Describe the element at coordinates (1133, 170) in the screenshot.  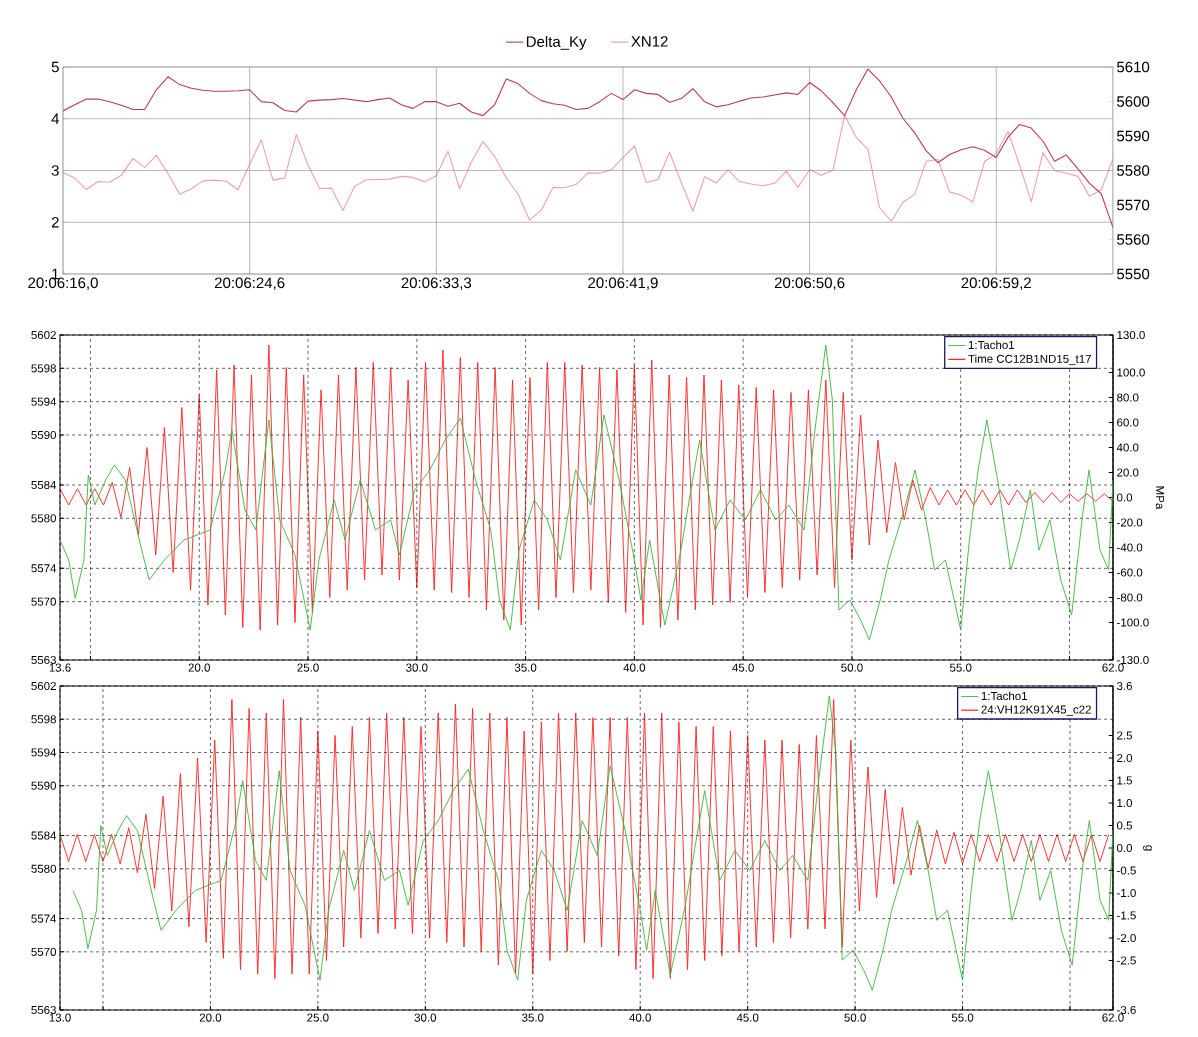
I see `y2-tick-label: 5580` at that location.